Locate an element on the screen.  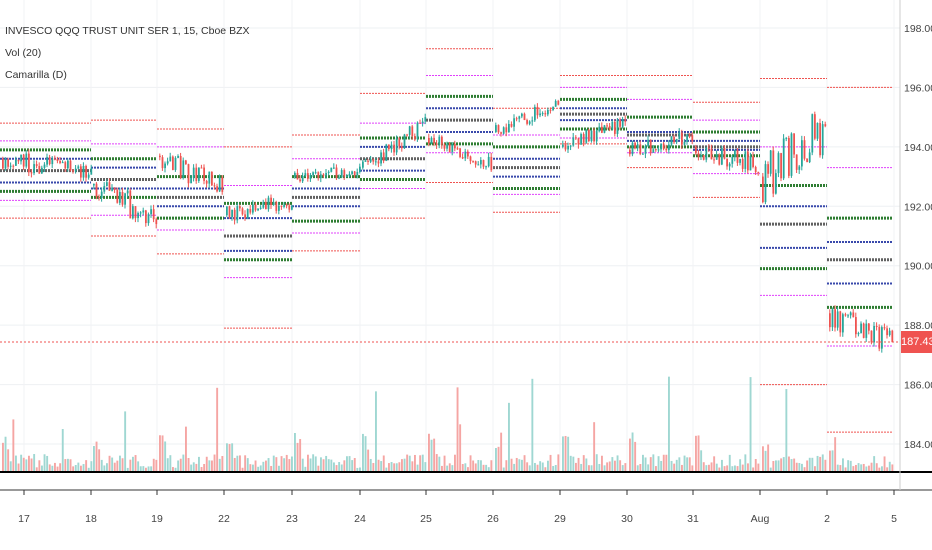
time-tick-label: 26 is located at coordinates (493, 519).